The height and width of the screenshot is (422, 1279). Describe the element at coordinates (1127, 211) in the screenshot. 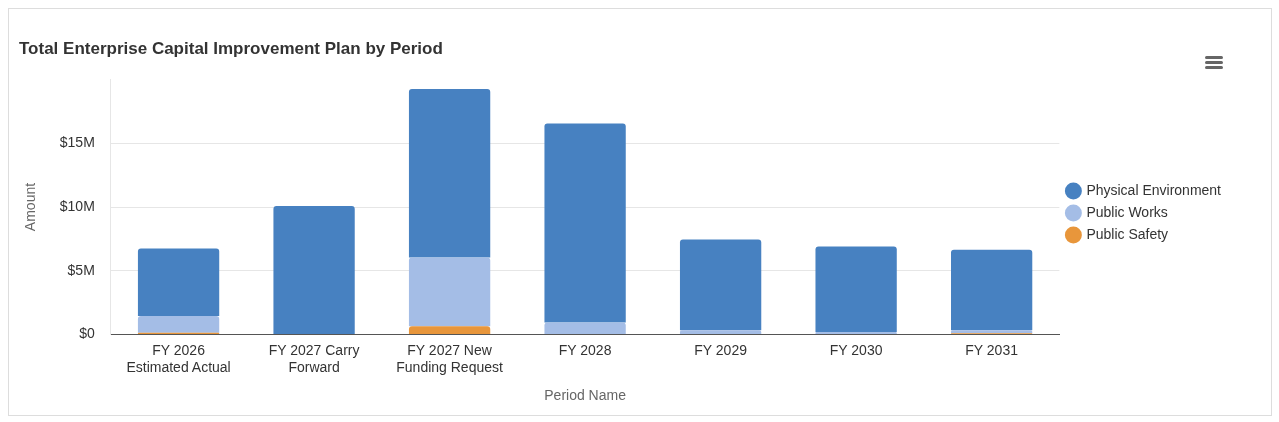

I see `legend-label: Public Works` at that location.